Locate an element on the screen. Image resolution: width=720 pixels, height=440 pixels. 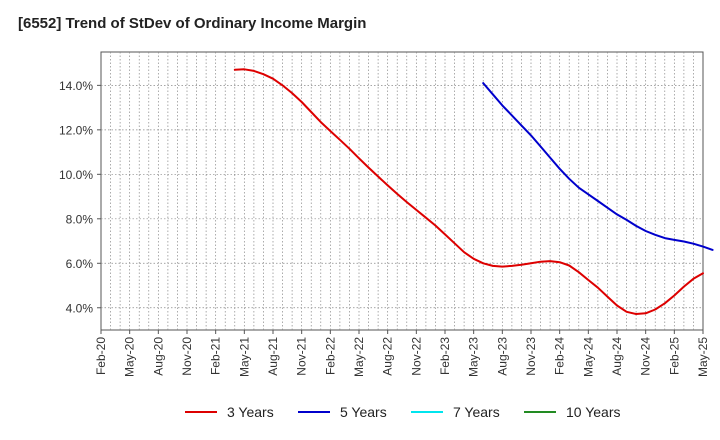
x-tick-label: Feb-21 is located at coordinates (216, 356).